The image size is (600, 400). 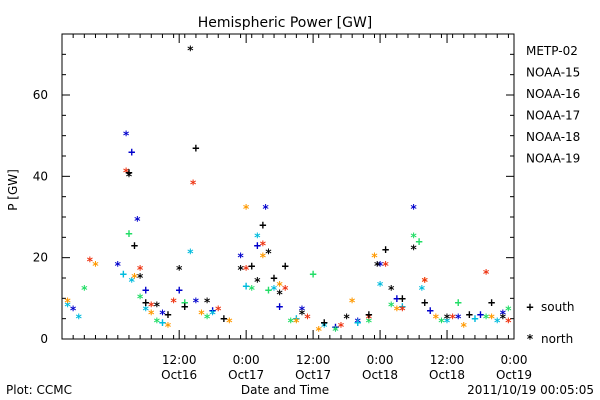 I want to click on legend-item-metp-02: METP-02, so click(x=552, y=51).